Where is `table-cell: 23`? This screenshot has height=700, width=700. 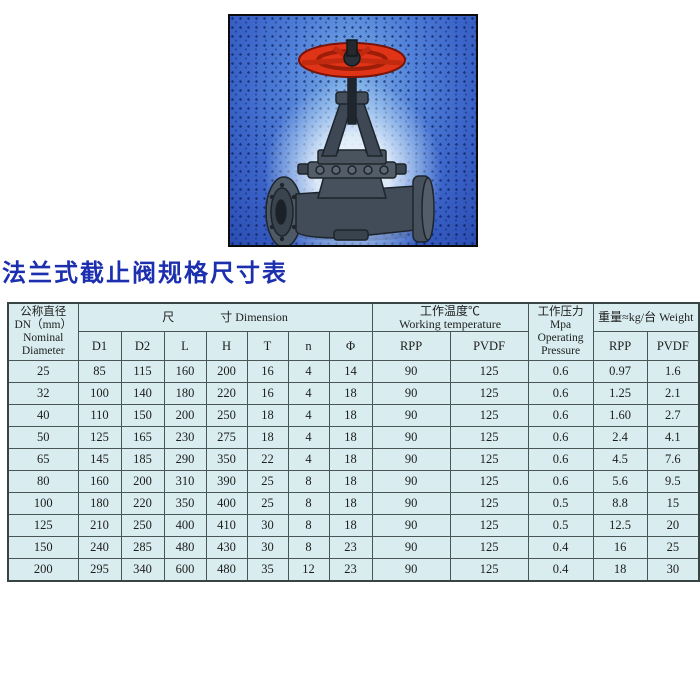
table-cell: 23 is located at coordinates (350, 547).